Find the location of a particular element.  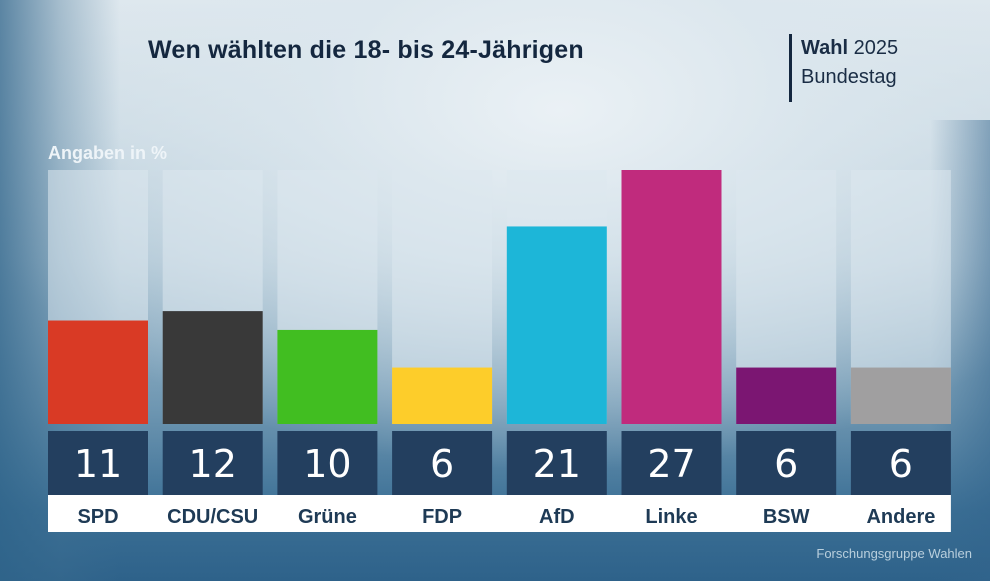

unit-label: Angaben in % is located at coordinates (108, 153).